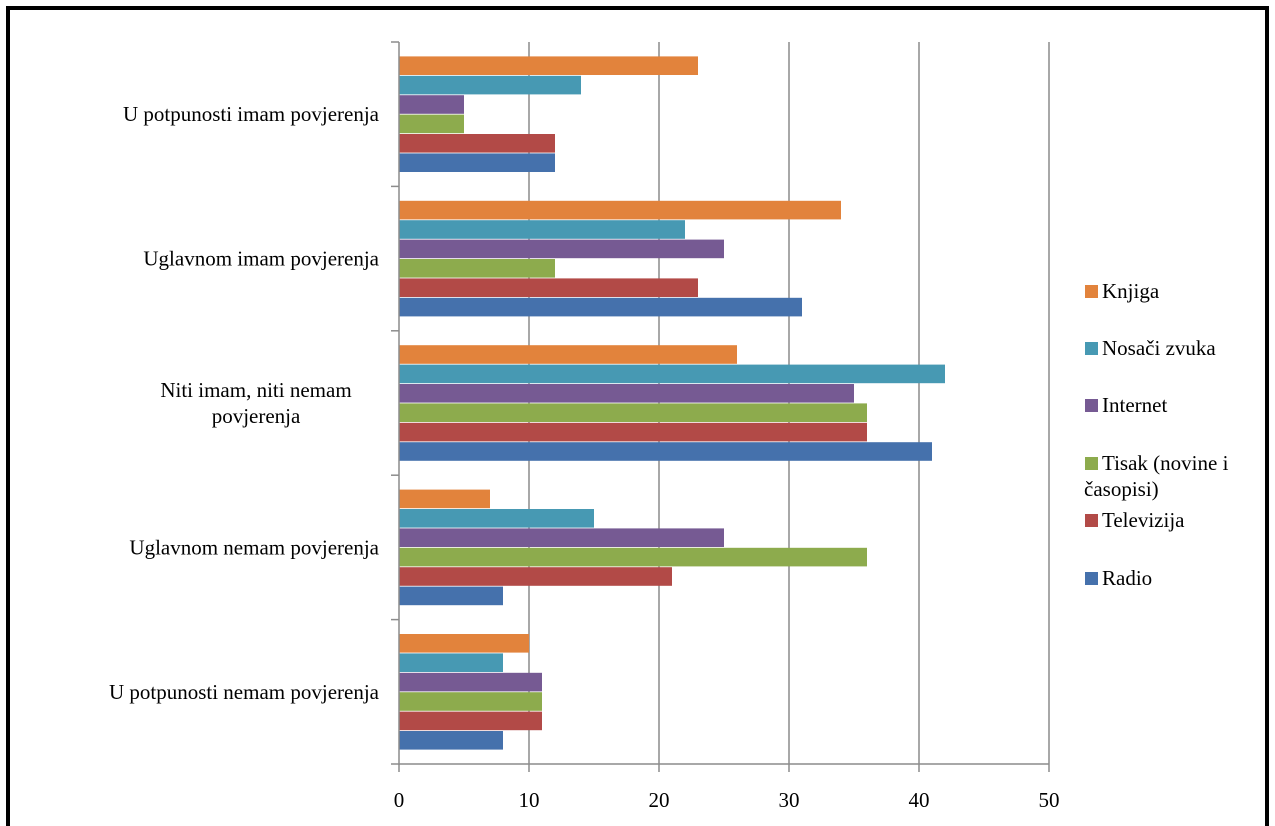 Image resolution: width=1275 pixels, height=826 pixels. What do you see at coordinates (529, 800) in the screenshot?
I see `x-tick-label: 10` at bounding box center [529, 800].